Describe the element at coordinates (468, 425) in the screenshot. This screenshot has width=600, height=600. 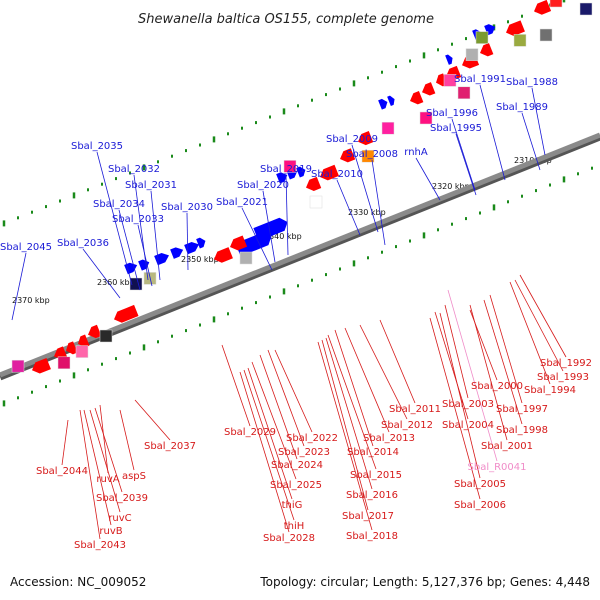
I see `gene-label: Sbal_2004` at that location.